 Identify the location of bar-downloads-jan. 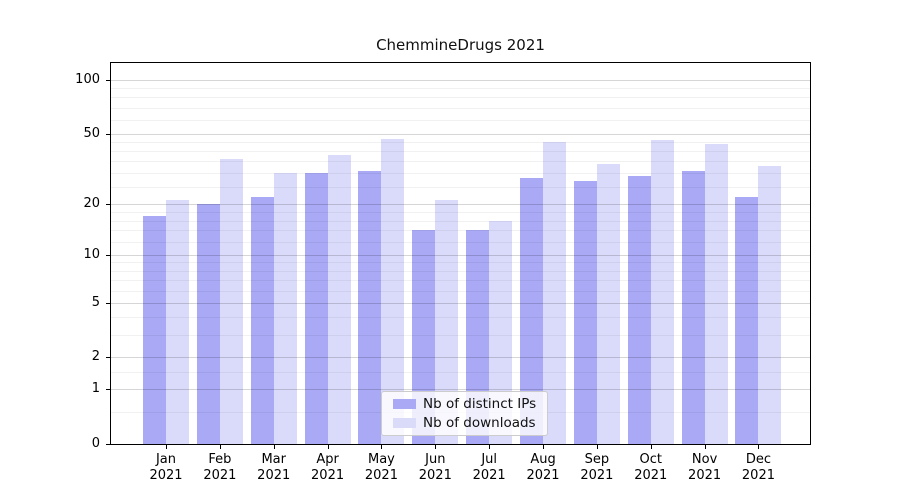
(177, 322).